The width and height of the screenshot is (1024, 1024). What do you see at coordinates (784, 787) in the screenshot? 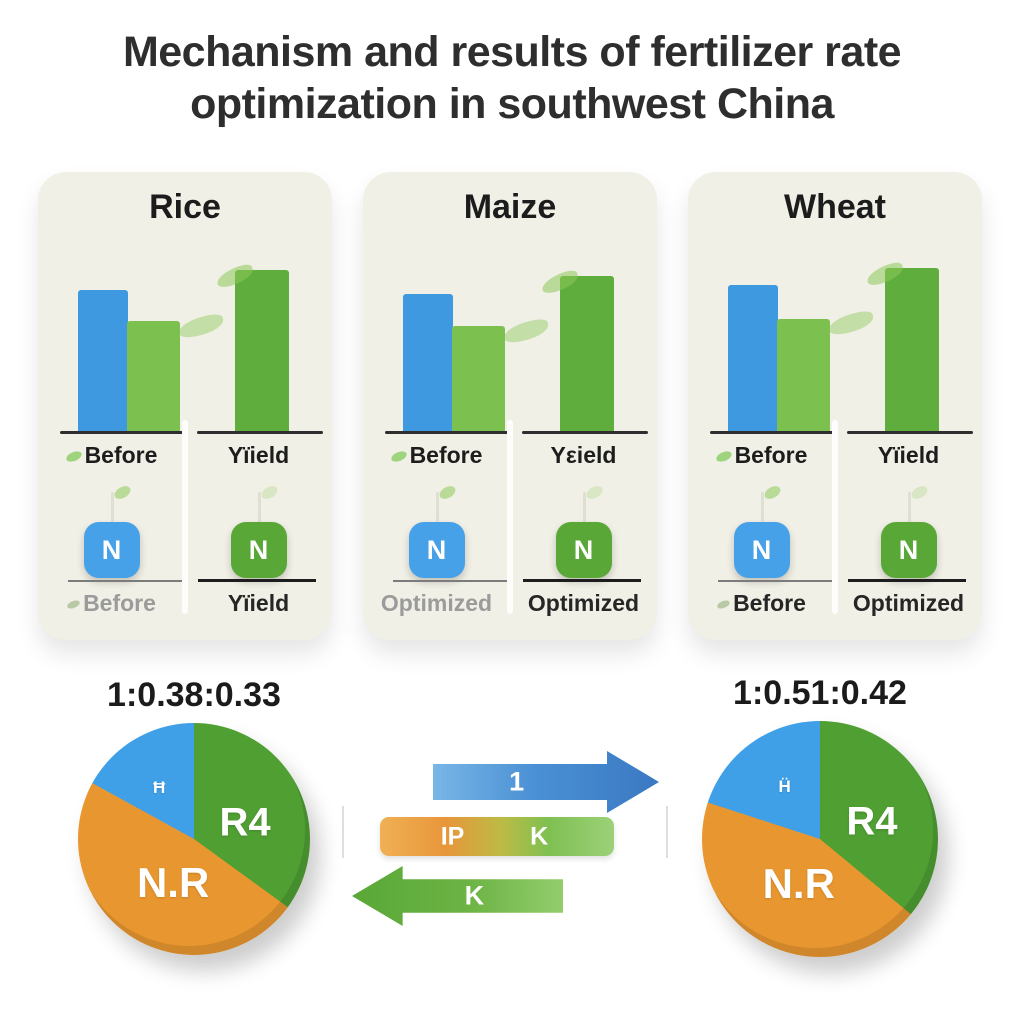
I see `pie-slice-label: Ḧ` at bounding box center [784, 787].